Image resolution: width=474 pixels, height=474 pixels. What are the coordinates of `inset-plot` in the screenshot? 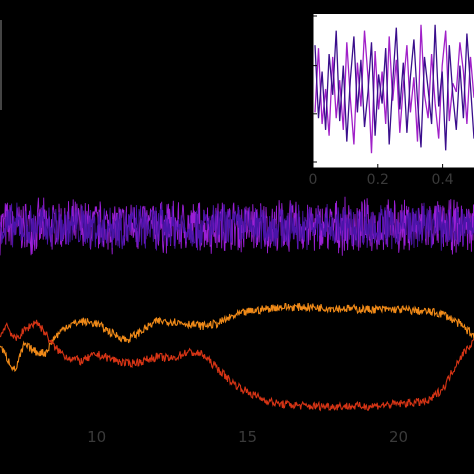 It's located at (393, 91).